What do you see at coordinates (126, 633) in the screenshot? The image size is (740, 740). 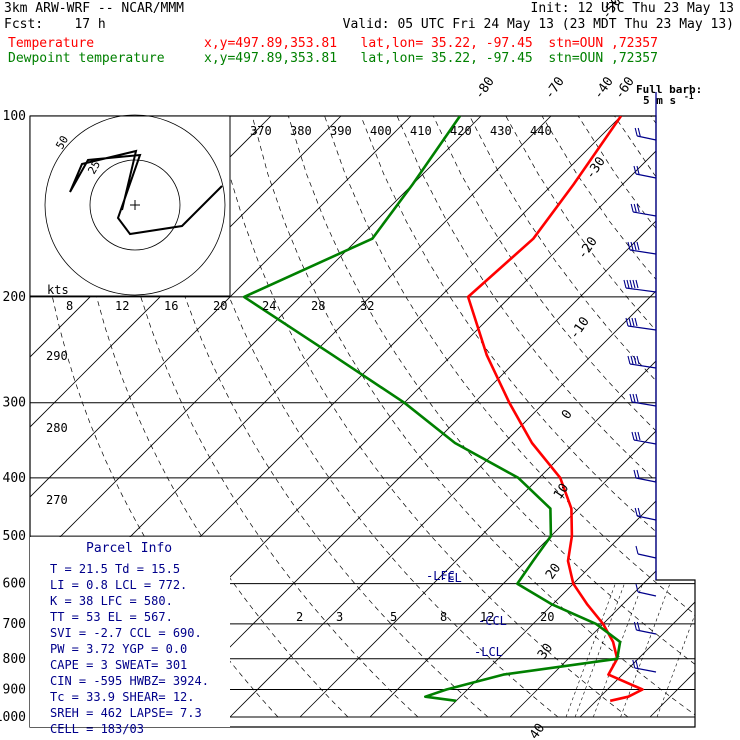 I see `parcel-info-row: SVI = -2.7 CCL = 690.` at bounding box center [126, 633].